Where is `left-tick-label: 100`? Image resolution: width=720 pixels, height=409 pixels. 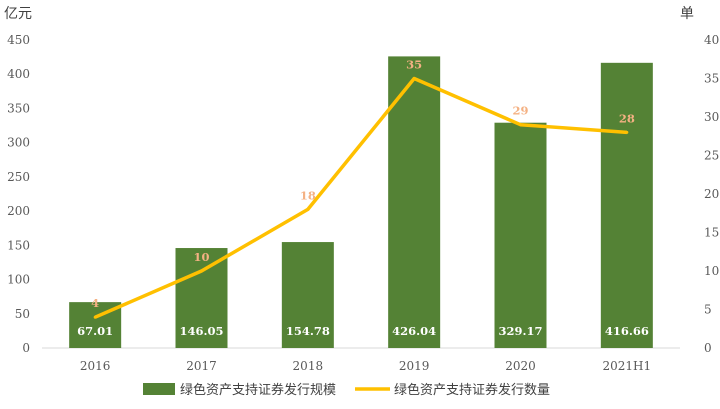 left-tick-label: 100 is located at coordinates (18, 280).